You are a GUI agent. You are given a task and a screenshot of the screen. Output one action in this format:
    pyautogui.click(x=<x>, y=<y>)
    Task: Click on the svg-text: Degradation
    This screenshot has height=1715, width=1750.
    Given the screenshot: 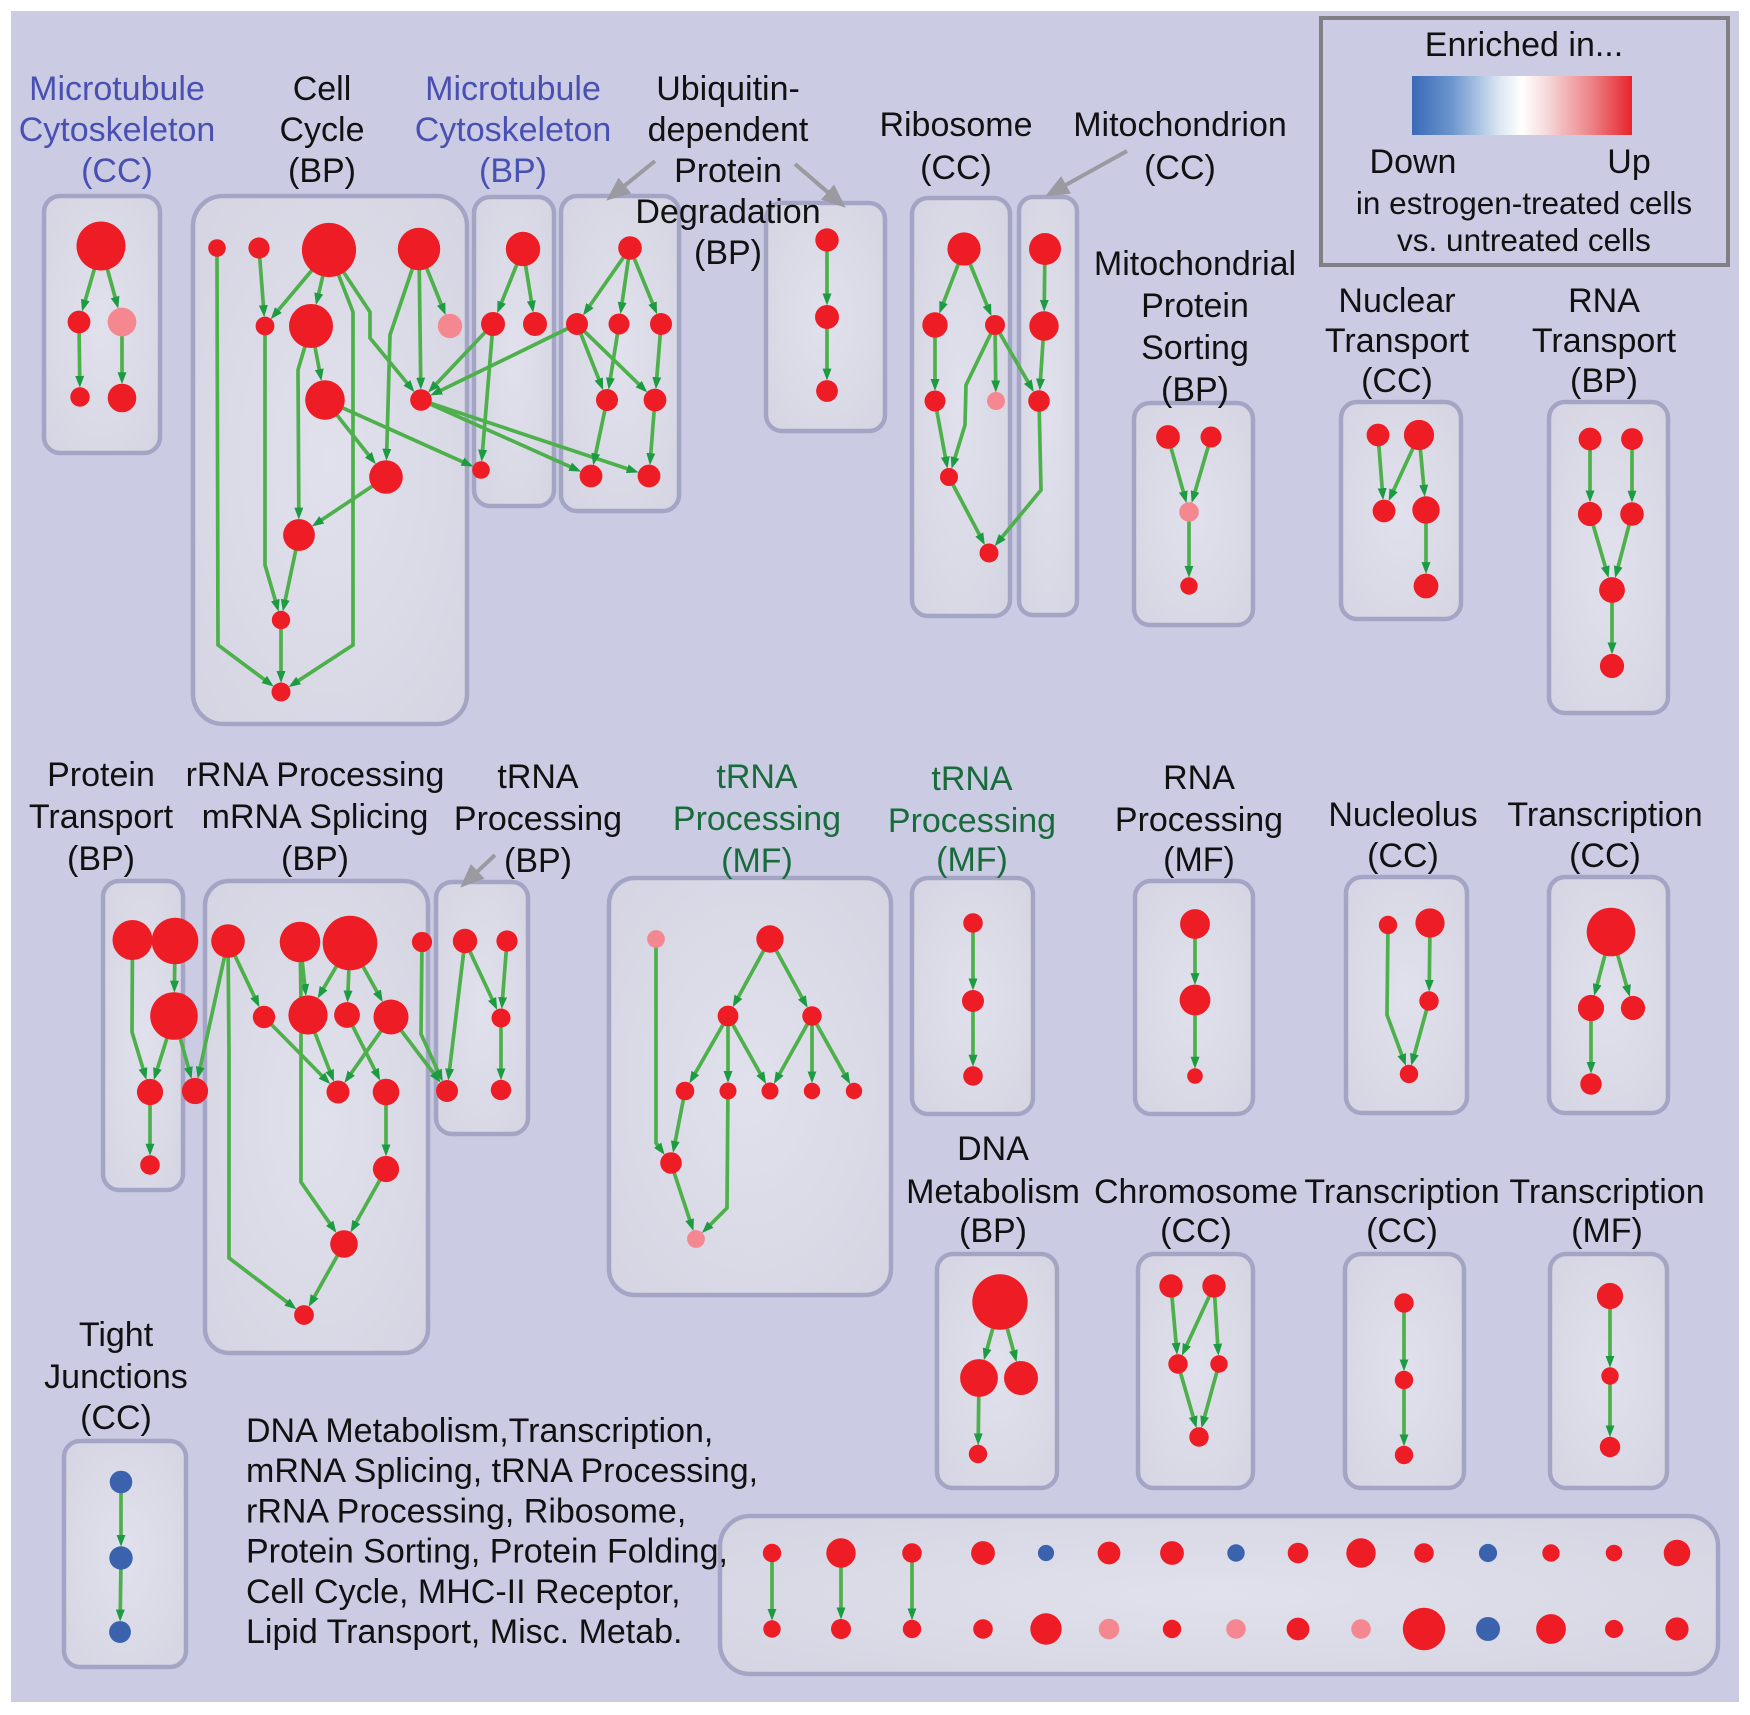 What is the action you would take?
    pyautogui.click(x=727, y=212)
    